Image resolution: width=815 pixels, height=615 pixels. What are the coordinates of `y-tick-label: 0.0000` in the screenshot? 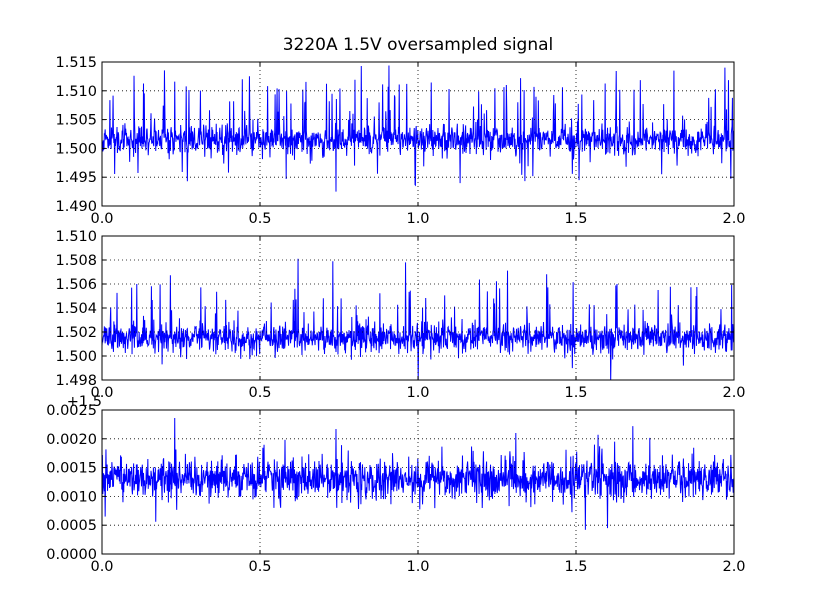 It's located at (71, 555).